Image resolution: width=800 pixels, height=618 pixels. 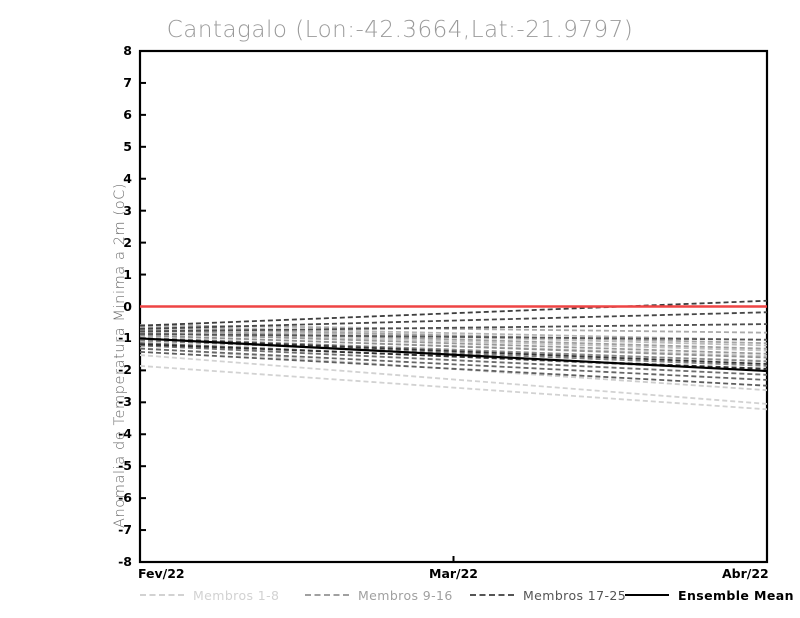 What do you see at coordinates (127, 146) in the screenshot?
I see `y-tick-label: 5` at bounding box center [127, 146].